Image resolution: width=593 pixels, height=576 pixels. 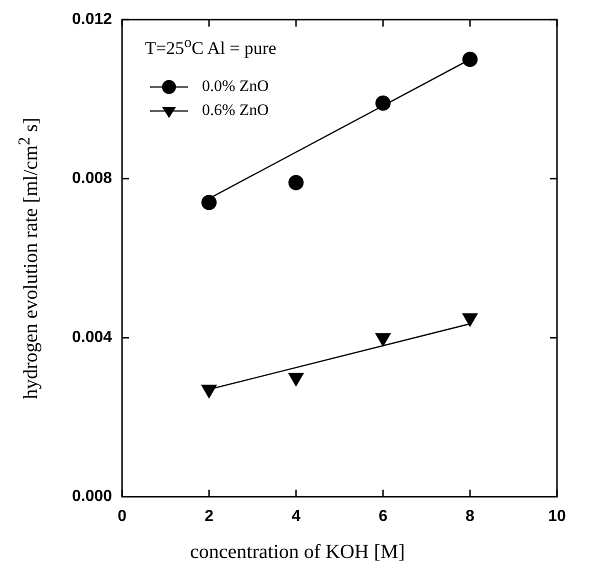 What do you see at coordinates (470, 516) in the screenshot?
I see `x-tick-label: 8` at bounding box center [470, 516].